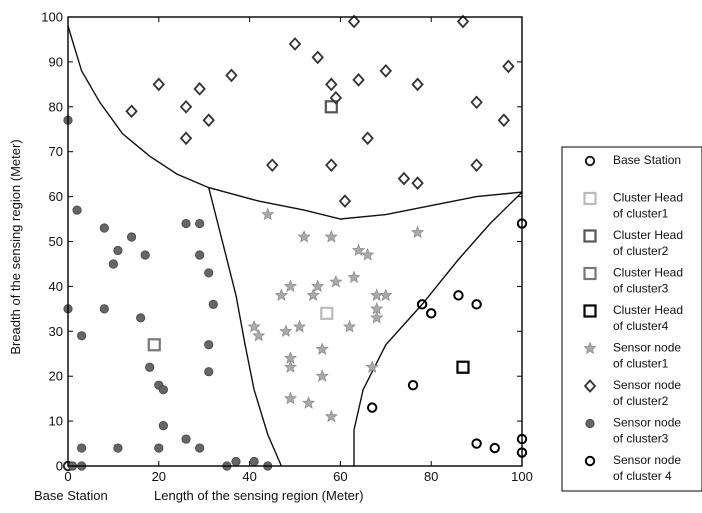  I want to click on legend-label: of cluster2, so click(641, 251).